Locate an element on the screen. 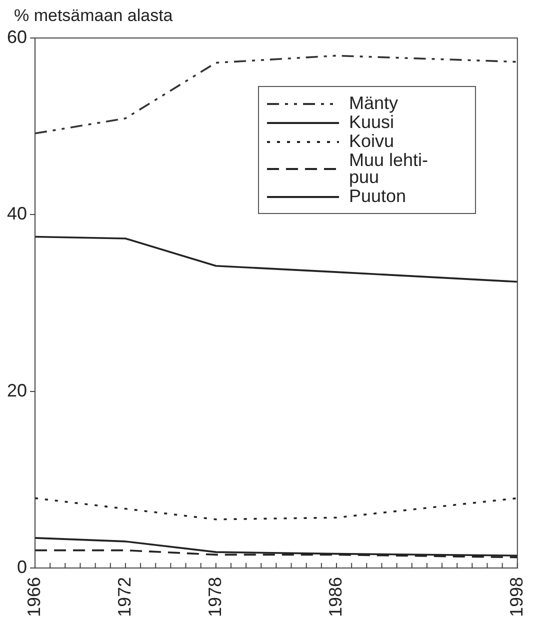 The image size is (542, 624). x-tick-label: 1978 is located at coordinates (214, 597).